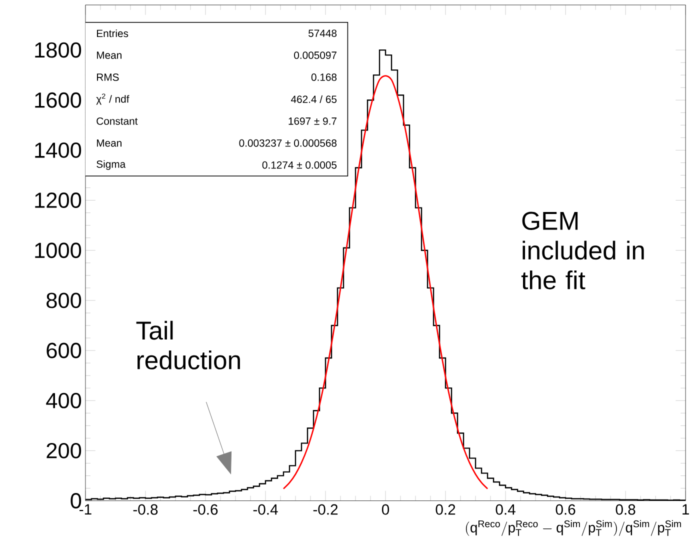 The height and width of the screenshot is (550, 693). Describe the element at coordinates (111, 165) in the screenshot. I see `annotation: Sigma` at that location.